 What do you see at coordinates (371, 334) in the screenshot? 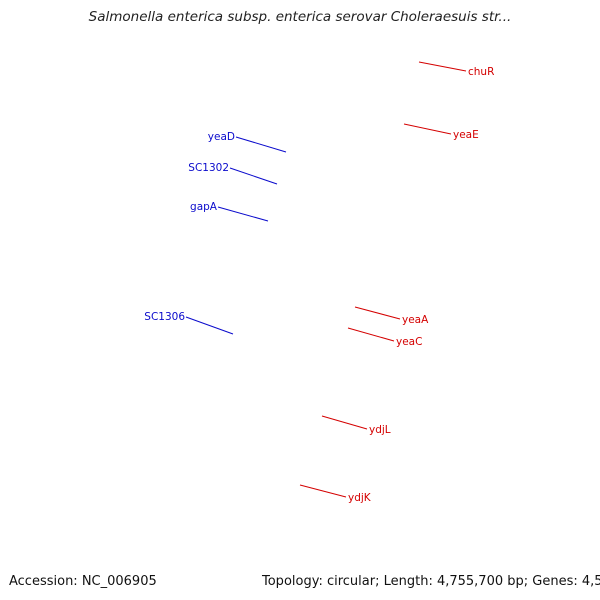
I see `label-yeaC-leader` at bounding box center [371, 334].